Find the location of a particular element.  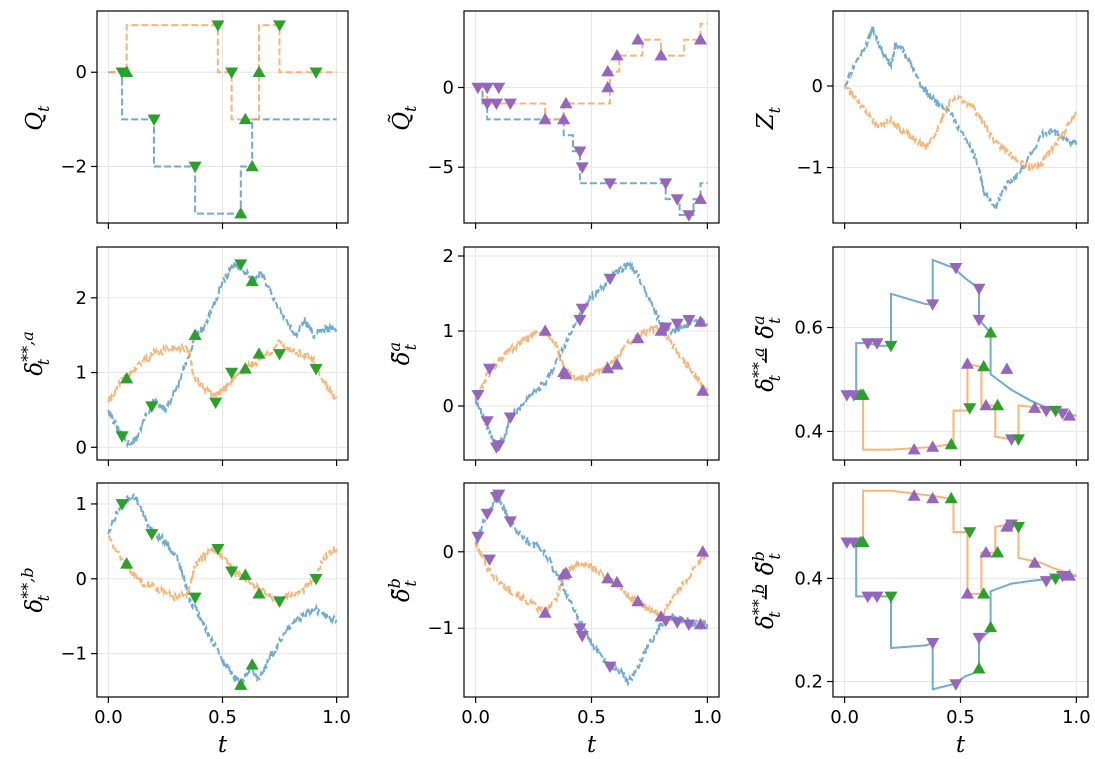

axis-y-label: δ**,at − δ̃at is located at coordinates (766, 353).